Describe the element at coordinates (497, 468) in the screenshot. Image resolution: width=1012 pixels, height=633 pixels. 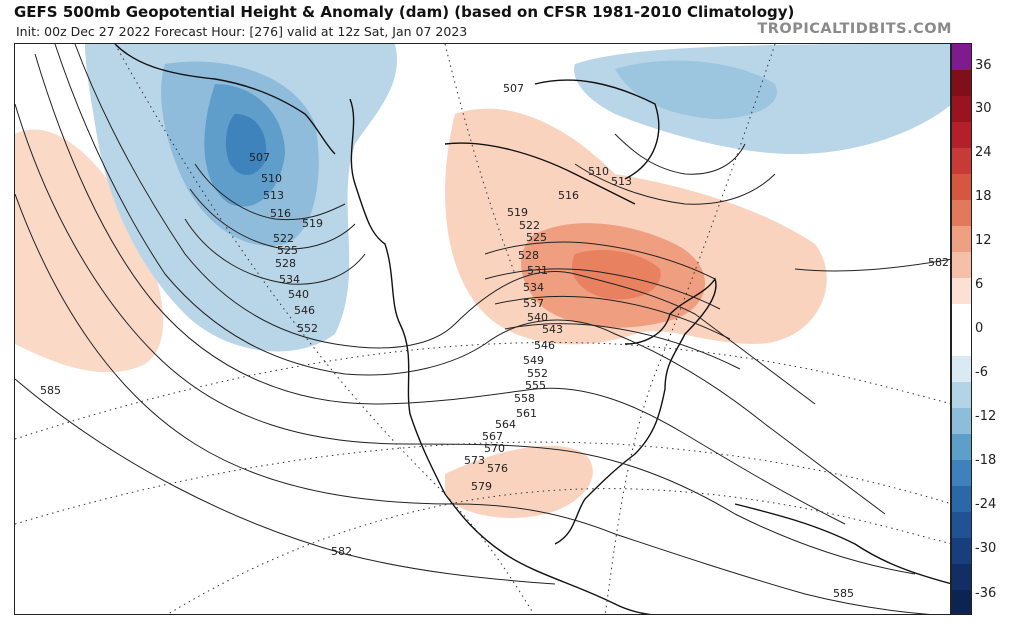
I see `contour-label: 576` at that location.